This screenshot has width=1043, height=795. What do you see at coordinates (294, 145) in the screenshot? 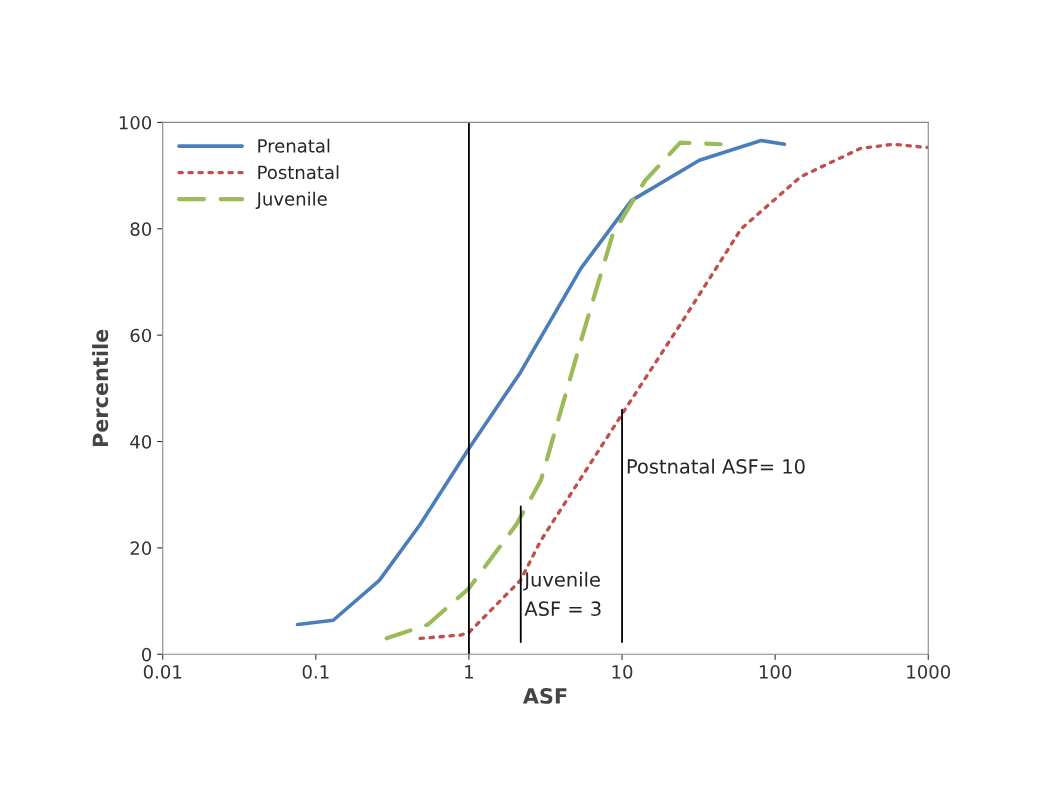
I see `legend-label: Prenatal` at bounding box center [294, 145].